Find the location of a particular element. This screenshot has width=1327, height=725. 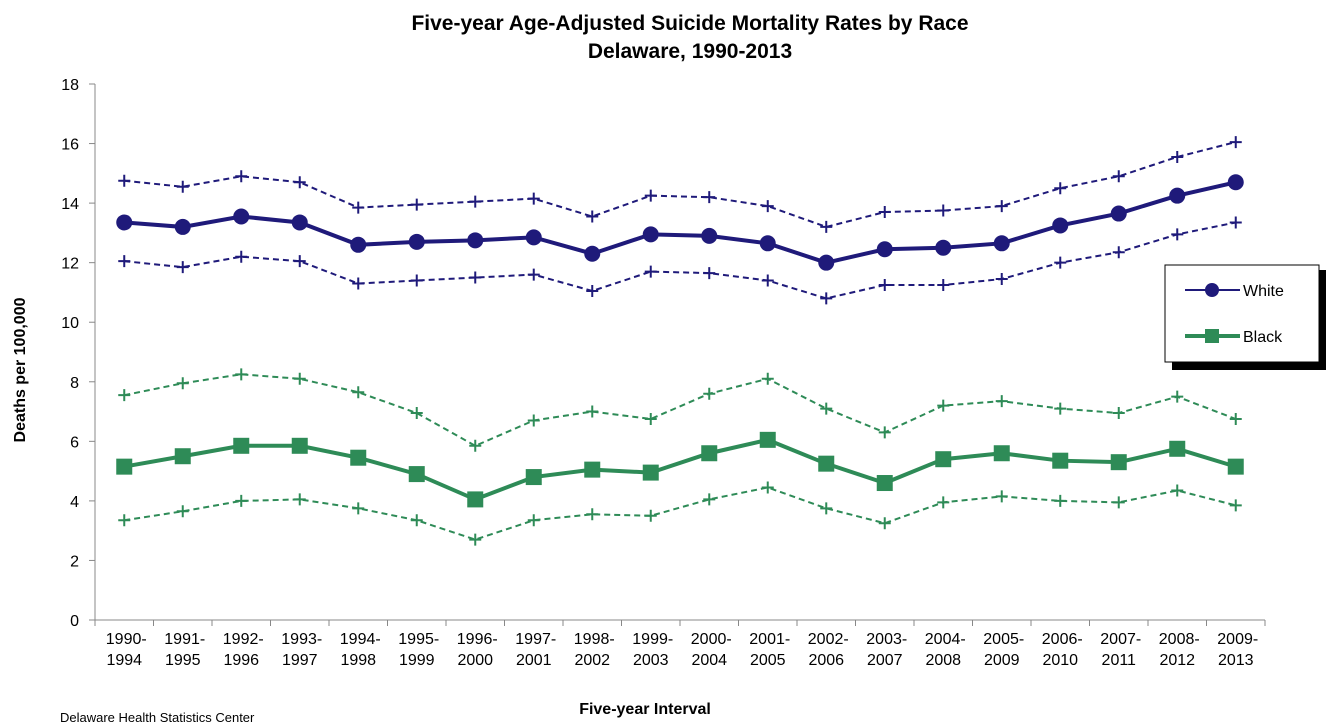

legend-box is located at coordinates (1242, 313).